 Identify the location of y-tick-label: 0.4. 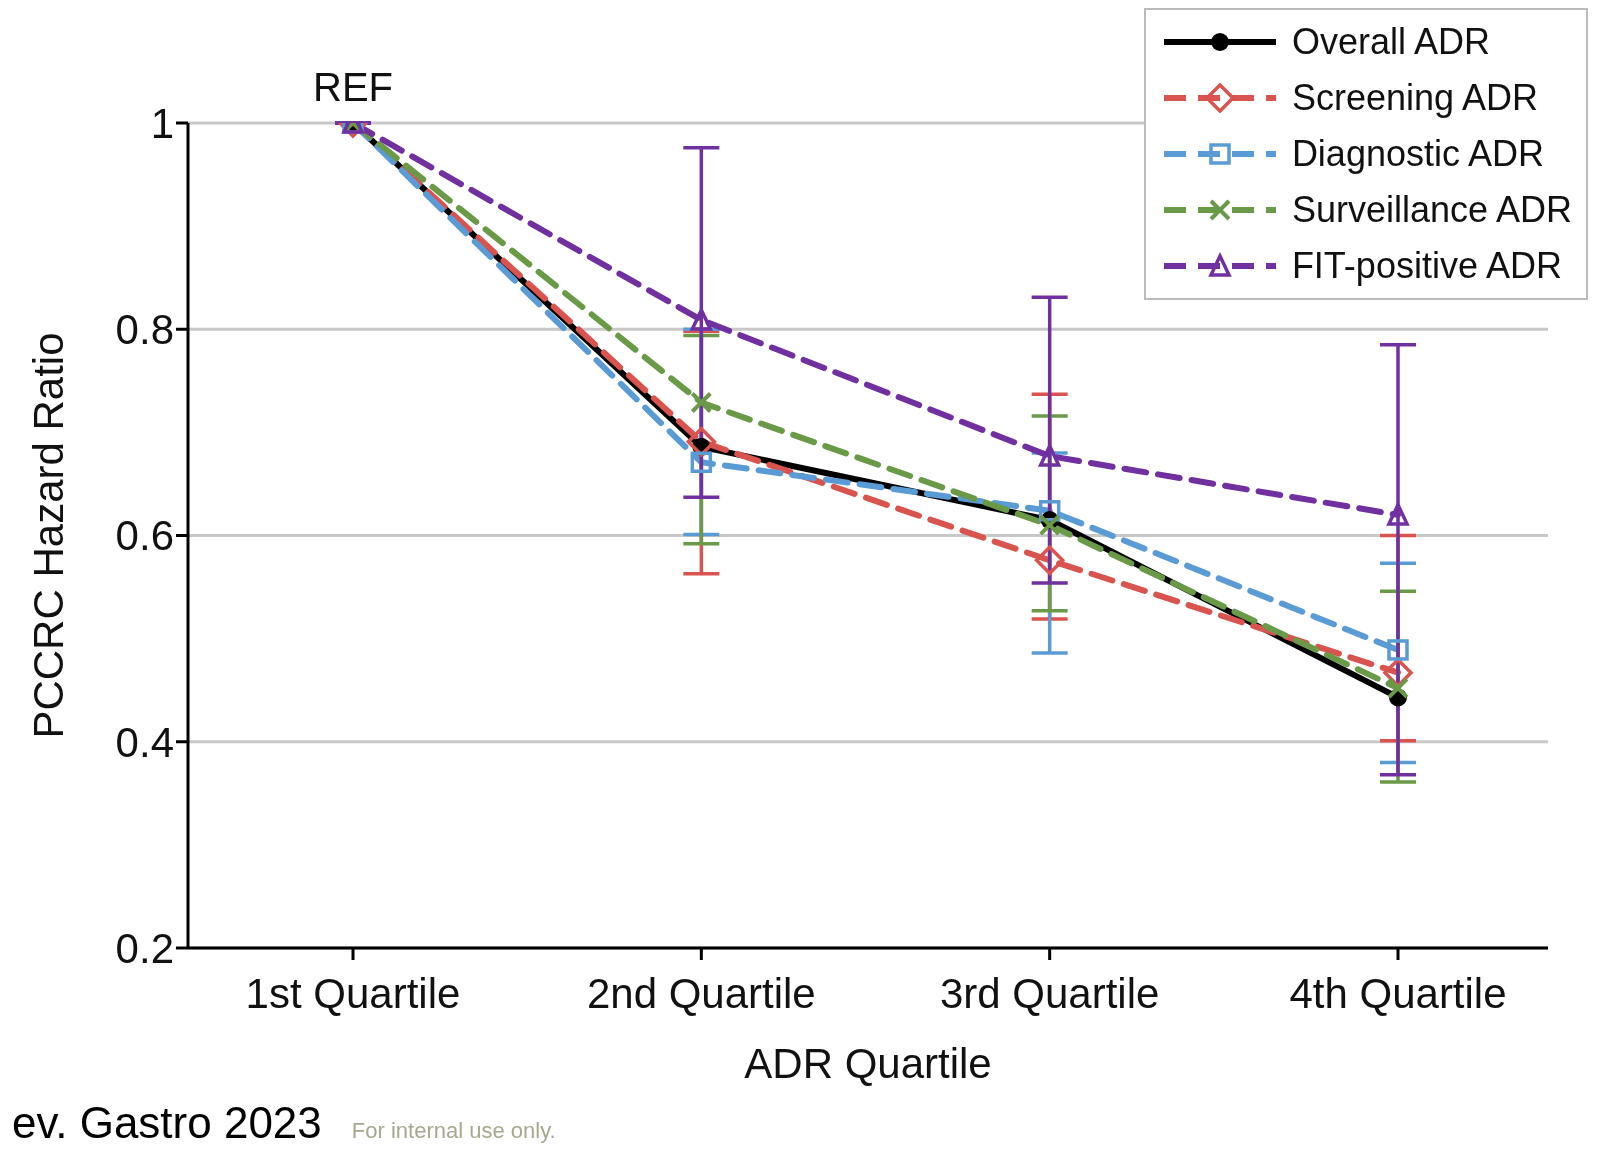
(144, 742).